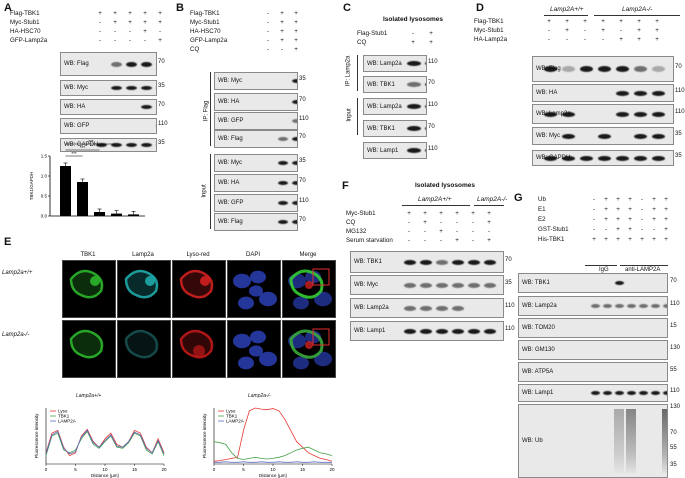 This screenshot has width=685, height=478. What do you see at coordinates (232, 416) in the screenshot?
I see `legend-label: TBK1` at bounding box center [232, 416].